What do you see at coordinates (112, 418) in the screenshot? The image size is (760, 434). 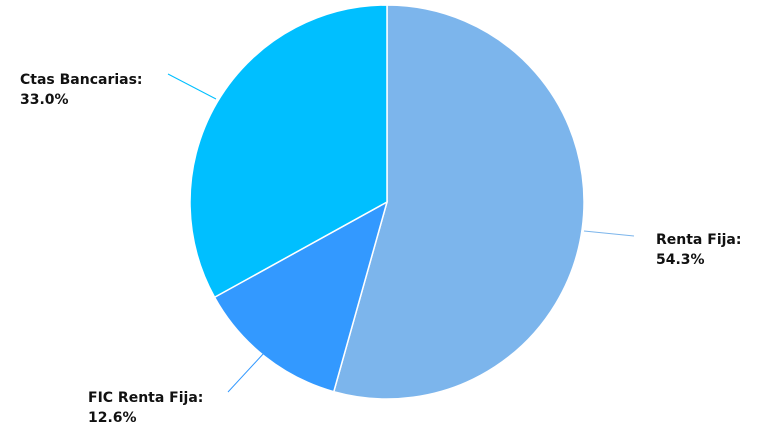 I see `data-label-value: 12.6%` at bounding box center [112, 418].